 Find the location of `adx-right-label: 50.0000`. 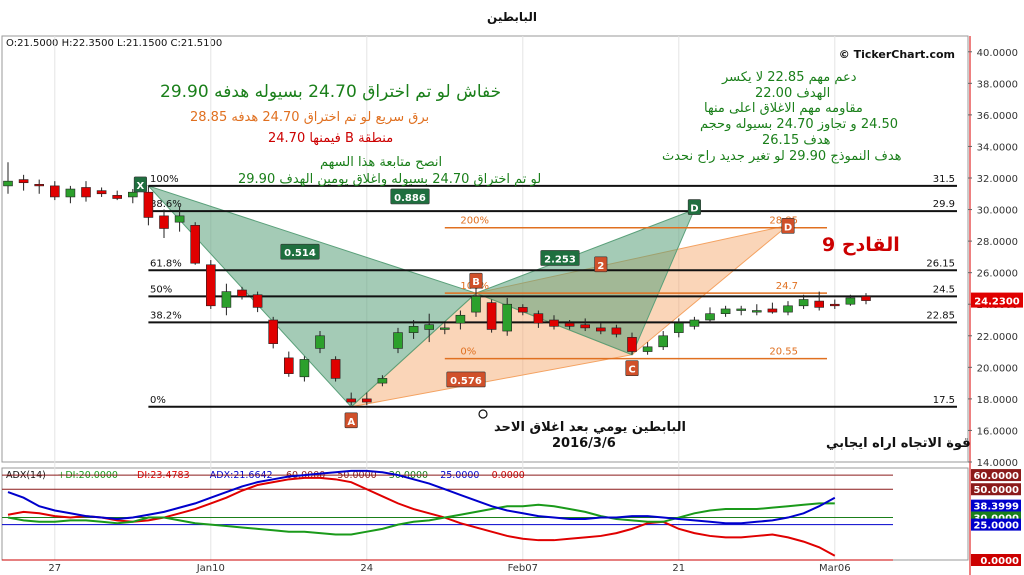

adx-right-label: 50.0000 is located at coordinates (996, 490).